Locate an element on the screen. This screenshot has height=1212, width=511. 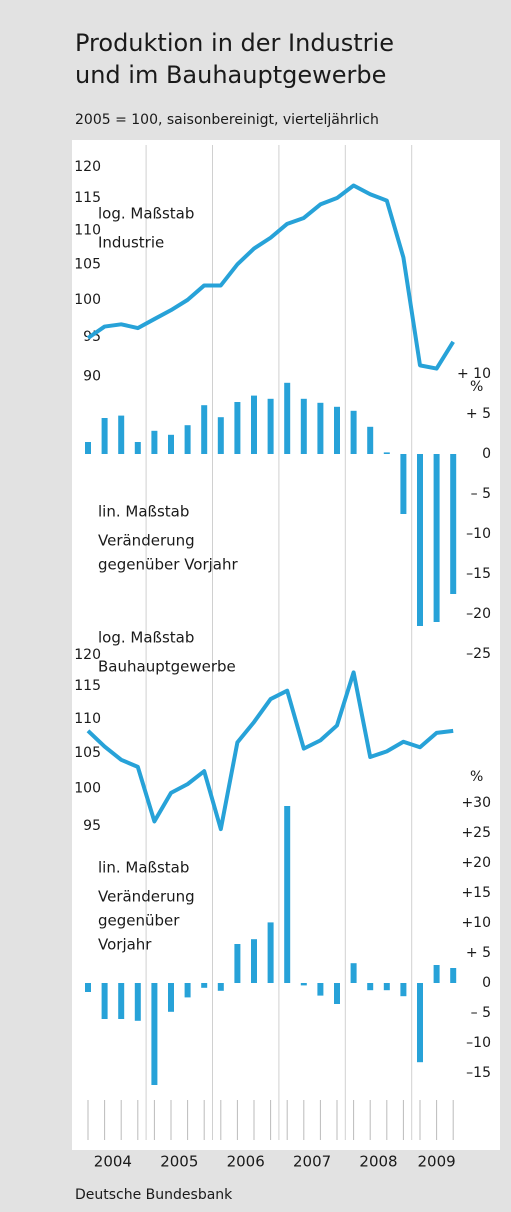
annotation: Industrie is located at coordinates (131, 243).